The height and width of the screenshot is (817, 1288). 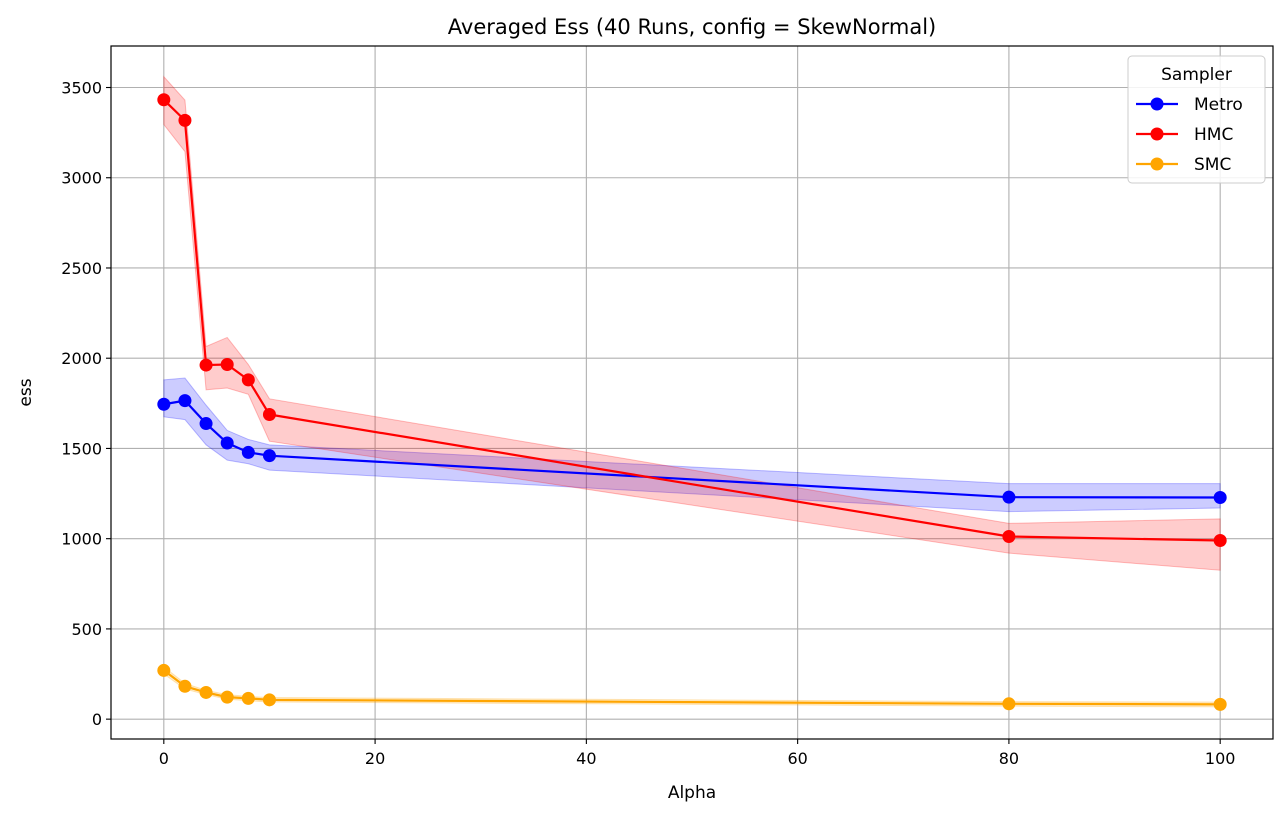 What do you see at coordinates (692, 445) in the screenshot?
I see `band-metro` at bounding box center [692, 445].